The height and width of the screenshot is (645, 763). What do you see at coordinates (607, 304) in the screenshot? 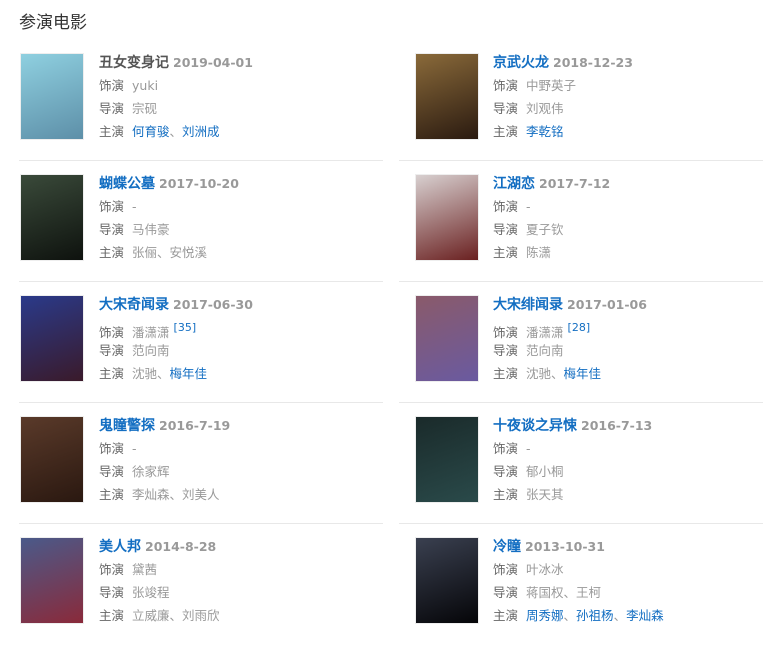
I see `release-date: 2017-01-06` at bounding box center [607, 304].